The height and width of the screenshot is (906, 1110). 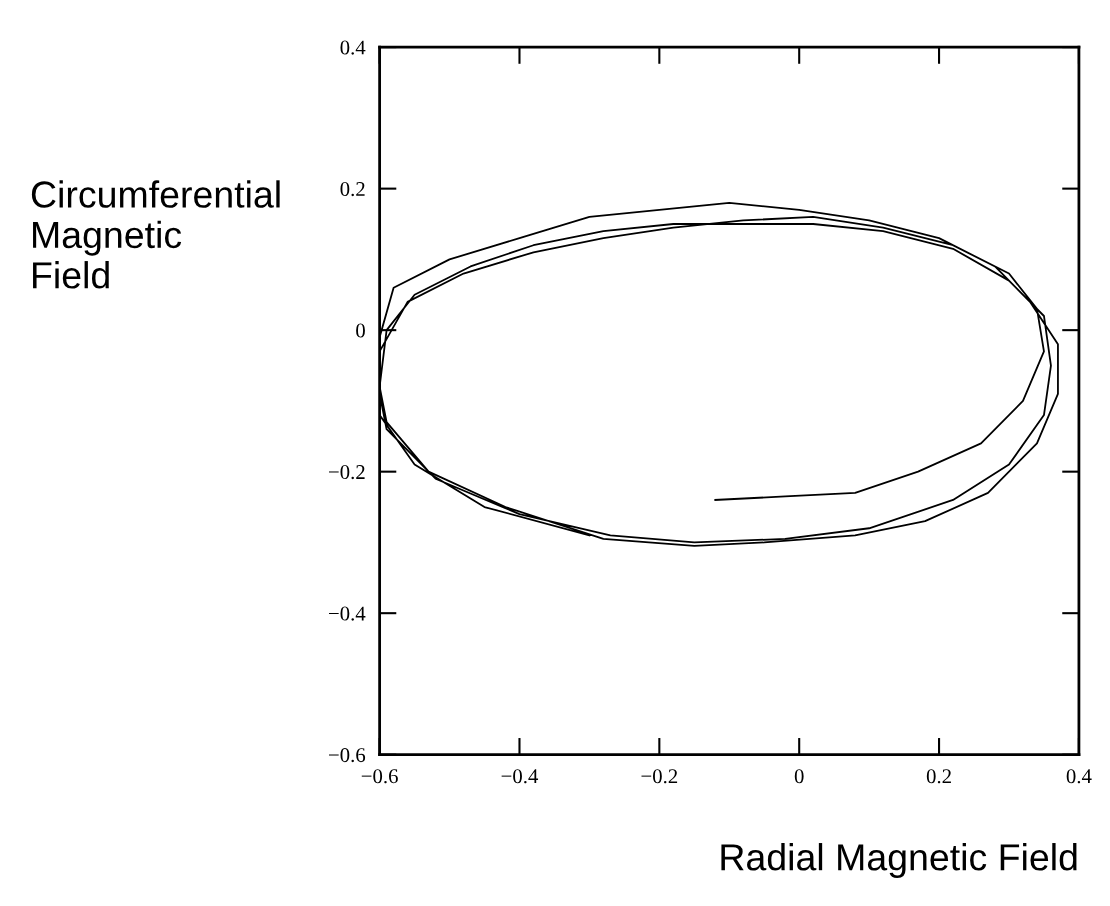 What do you see at coordinates (155, 234) in the screenshot?
I see `y-axis-title: Circumferential Magnetic Field` at bounding box center [155, 234].